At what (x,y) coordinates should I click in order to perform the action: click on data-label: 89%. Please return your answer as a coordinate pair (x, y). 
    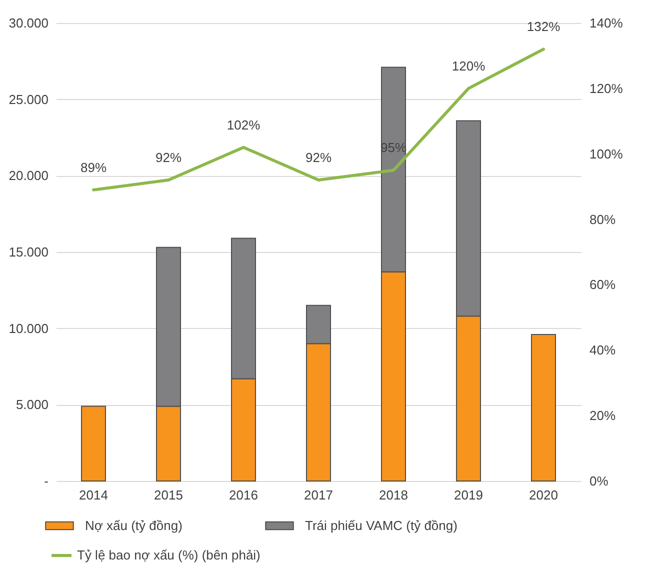
    Looking at the image, I should click on (93, 167).